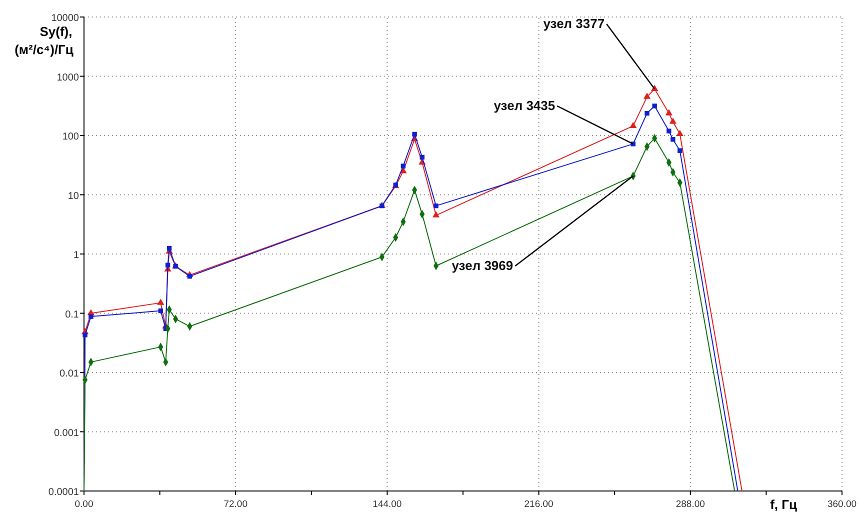 This screenshot has width=859, height=515. What do you see at coordinates (74, 196) in the screenshot?
I see `y-tick-label: 10` at bounding box center [74, 196].